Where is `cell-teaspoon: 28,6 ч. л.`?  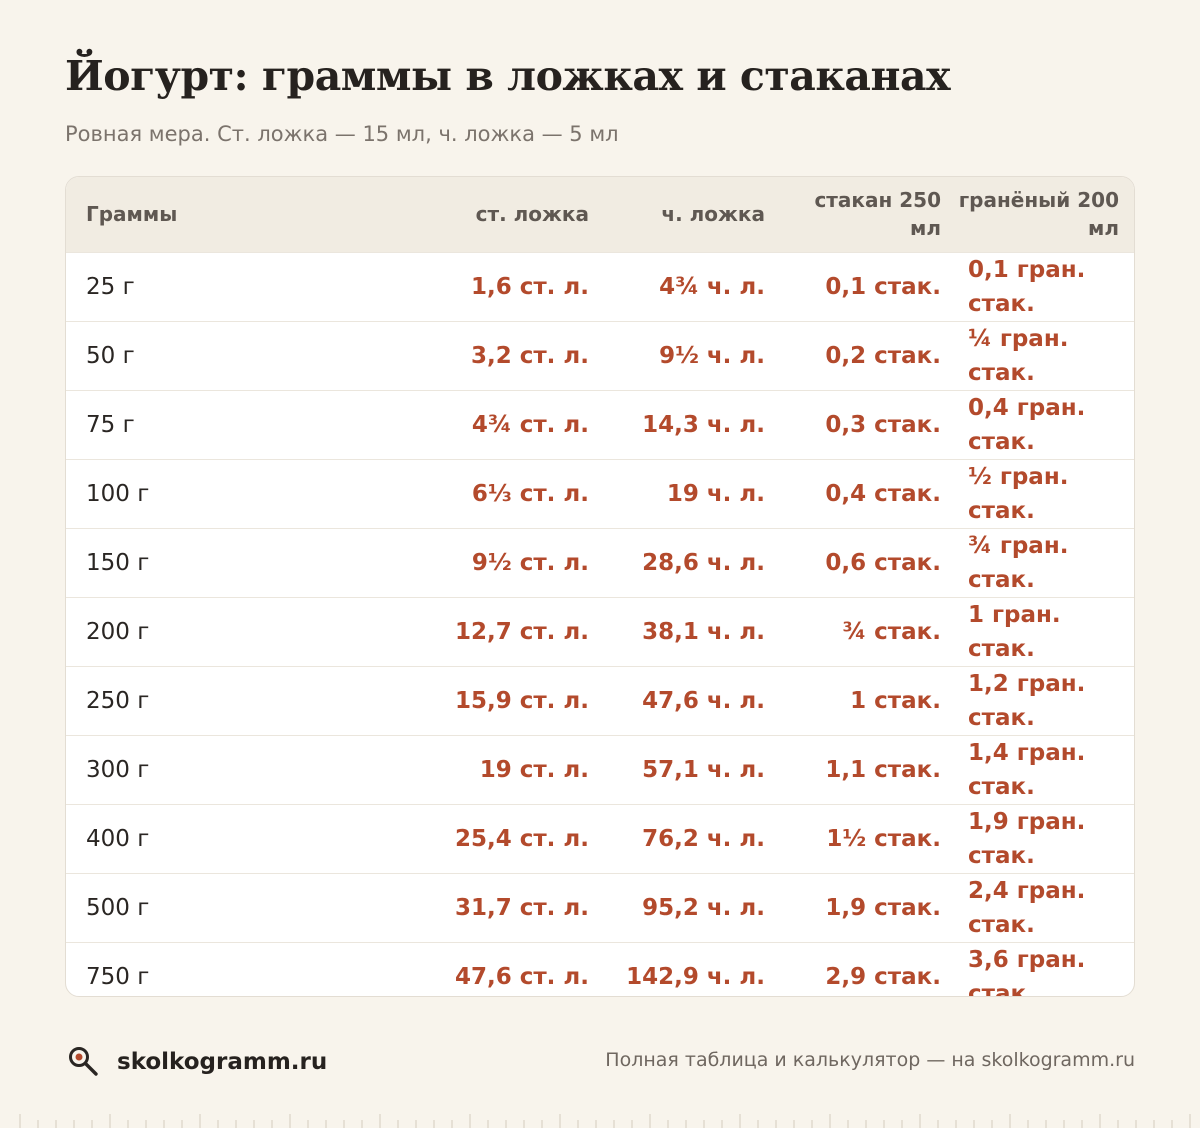
cell-teaspoon: 28,6 ч. л. is located at coordinates (703, 562).